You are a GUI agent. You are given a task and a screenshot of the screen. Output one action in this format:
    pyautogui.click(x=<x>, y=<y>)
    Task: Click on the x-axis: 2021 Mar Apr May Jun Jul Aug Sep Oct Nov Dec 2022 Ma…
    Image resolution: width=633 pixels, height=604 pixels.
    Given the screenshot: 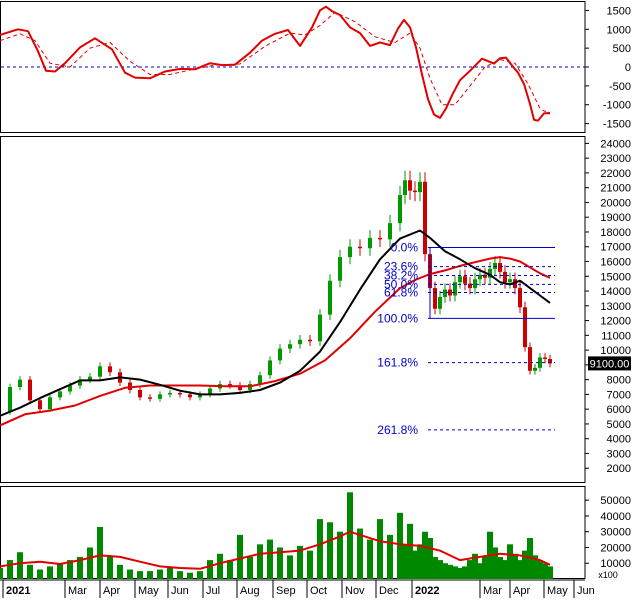 What is the action you would take?
    pyautogui.click(x=297, y=588)
    